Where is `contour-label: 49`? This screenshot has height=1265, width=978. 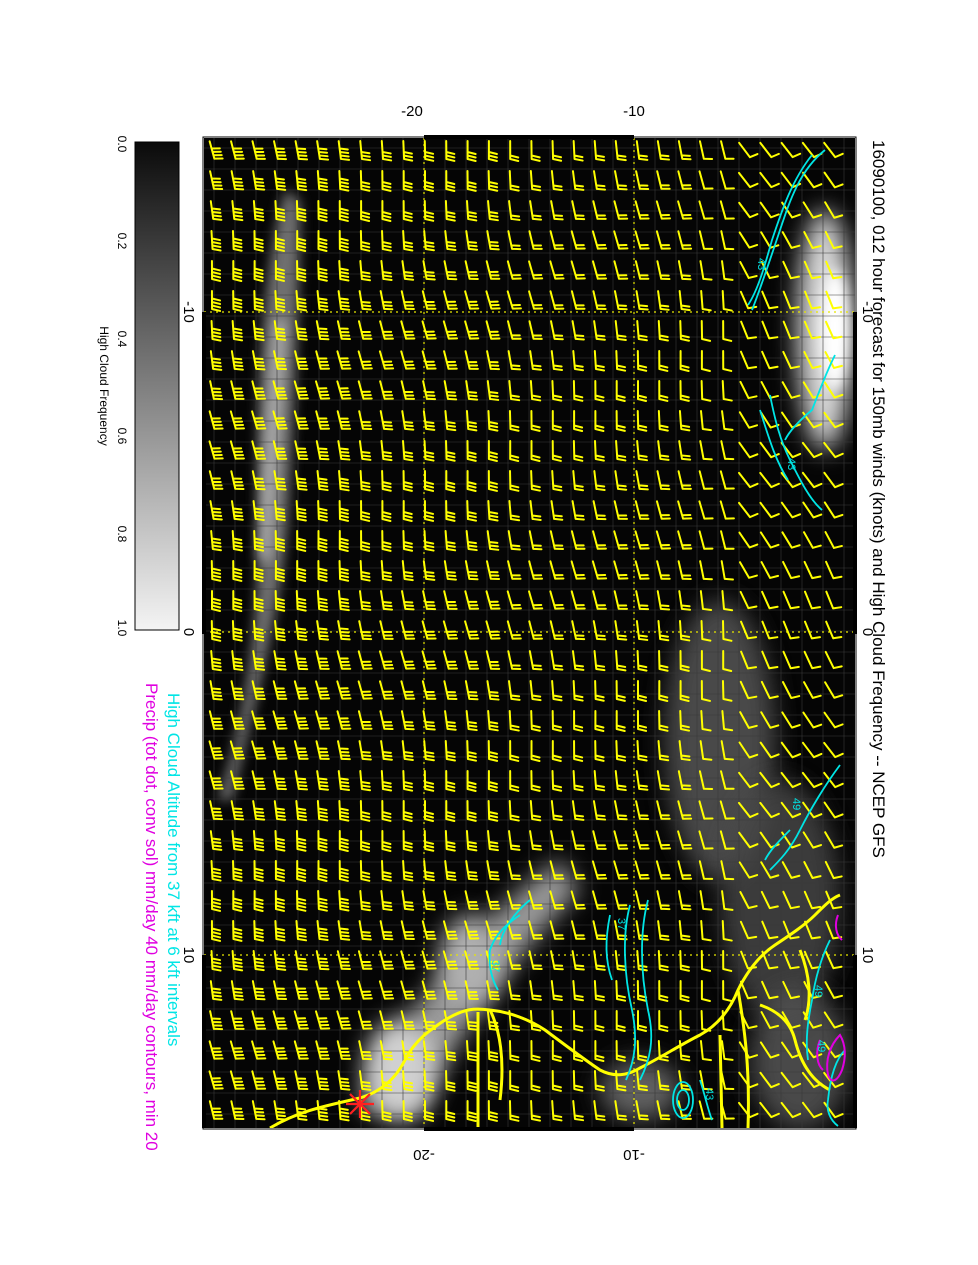 contour-label: 49 is located at coordinates (796, 804).